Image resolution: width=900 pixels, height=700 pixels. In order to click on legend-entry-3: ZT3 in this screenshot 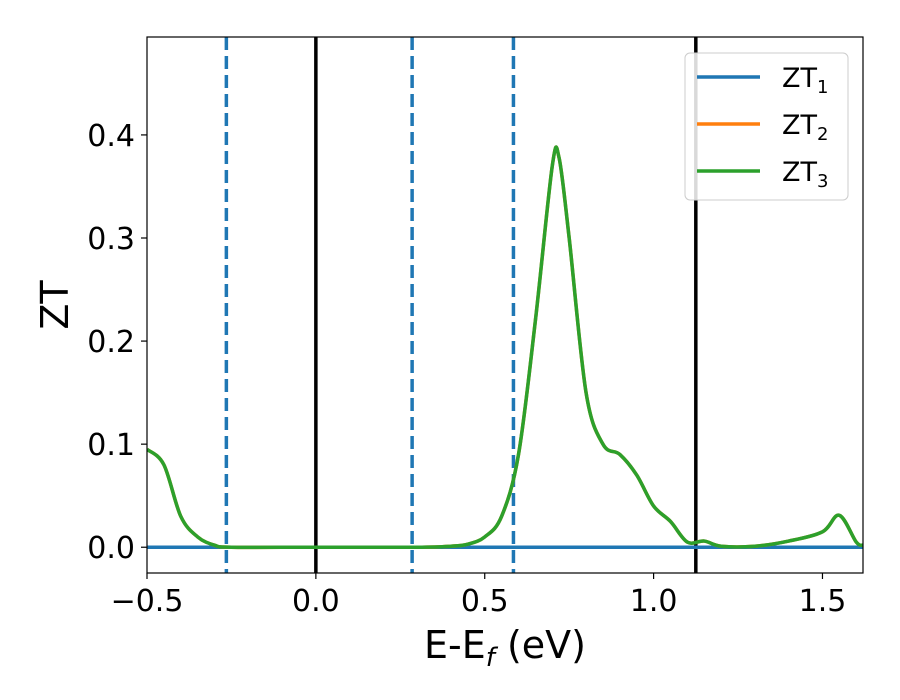, I will do `click(762, 174)`.